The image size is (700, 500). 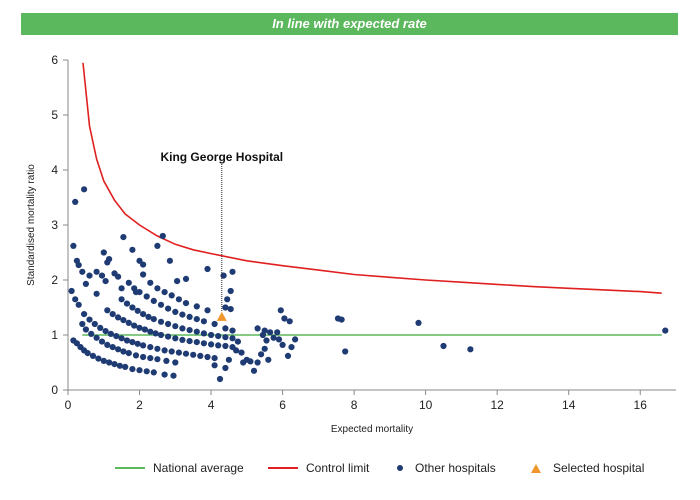 What do you see at coordinates (569, 405) in the screenshot?
I see `x-tick-label: 14` at bounding box center [569, 405].